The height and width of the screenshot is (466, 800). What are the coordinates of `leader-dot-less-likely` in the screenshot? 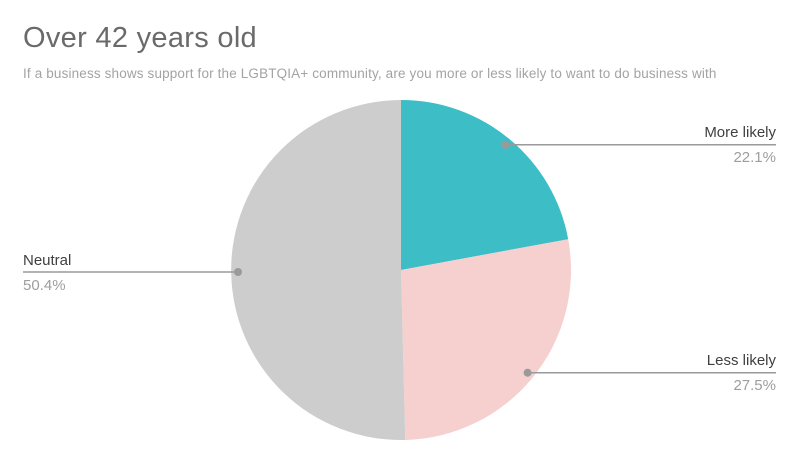 It's located at (527, 372).